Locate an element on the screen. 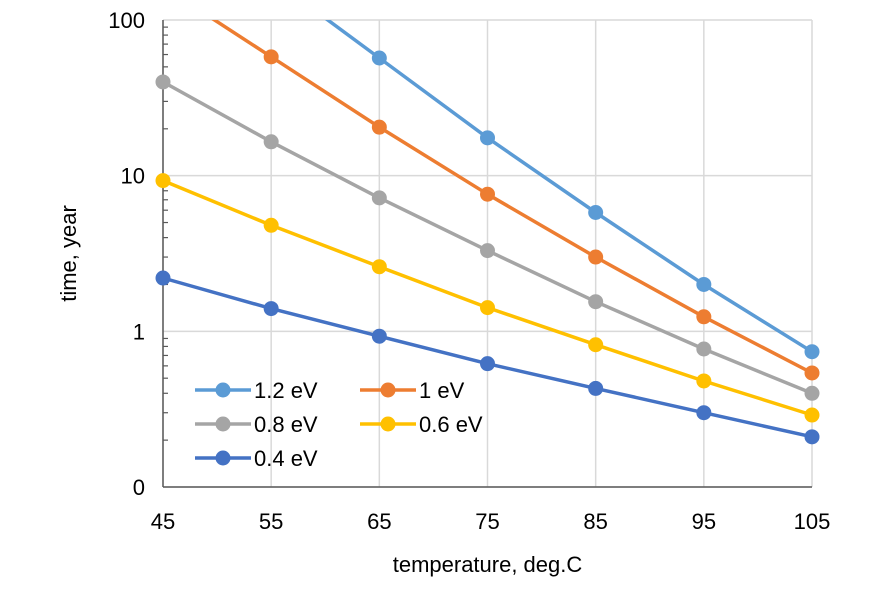  legend: 1.2 eV 1 eV 0.8 eV 0.6 eV 0.4 eV is located at coordinates (339, 424).